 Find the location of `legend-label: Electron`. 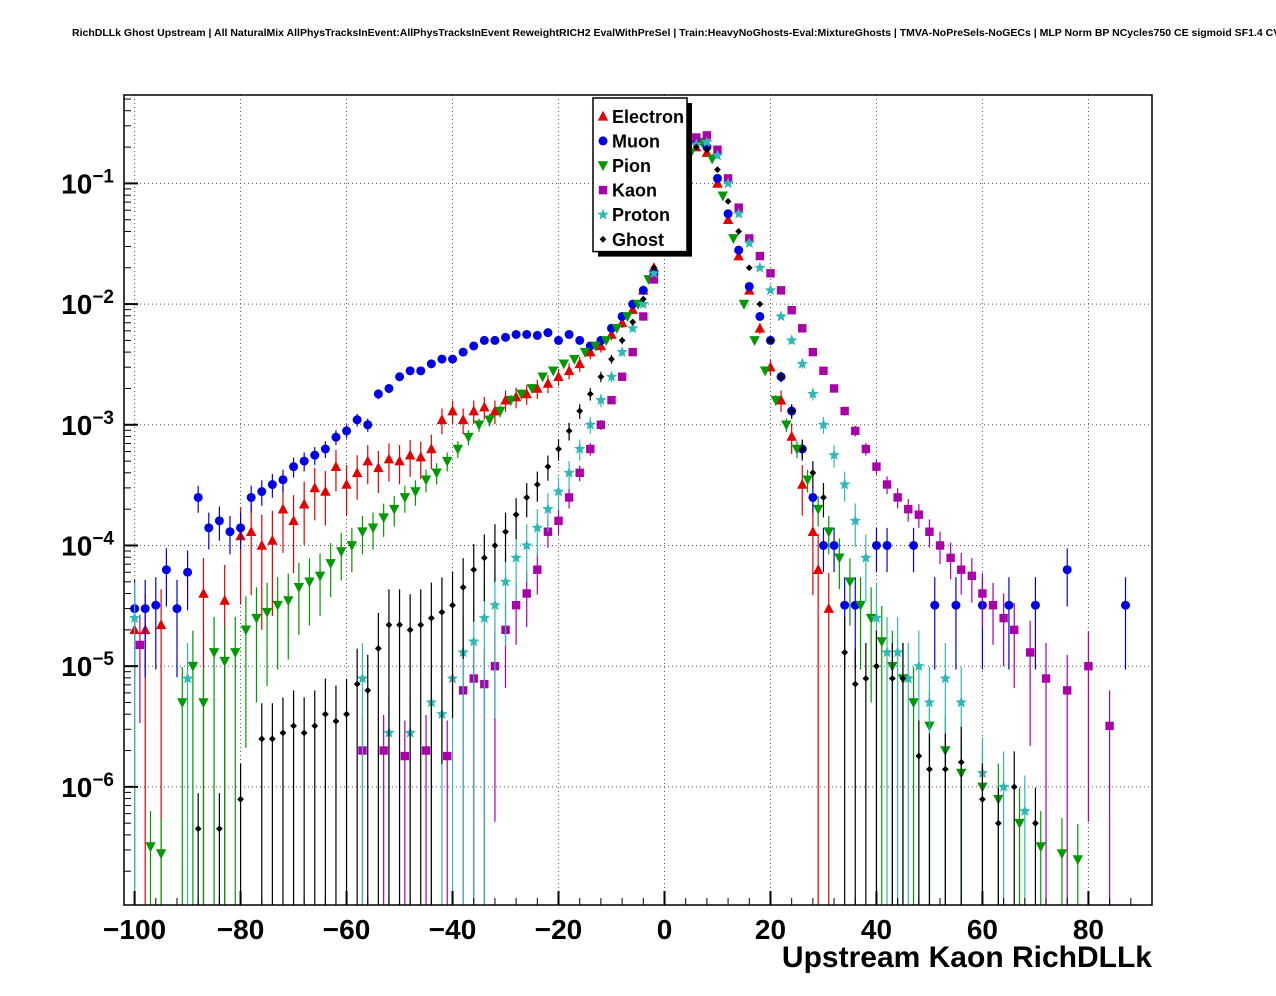

legend-label: Electron is located at coordinates (648, 117).